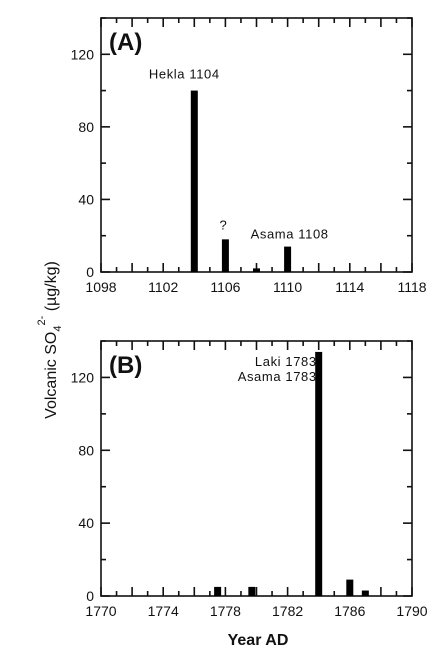  Describe the element at coordinates (290, 234) in the screenshot. I see `annotation-label: Asama 1108` at that location.